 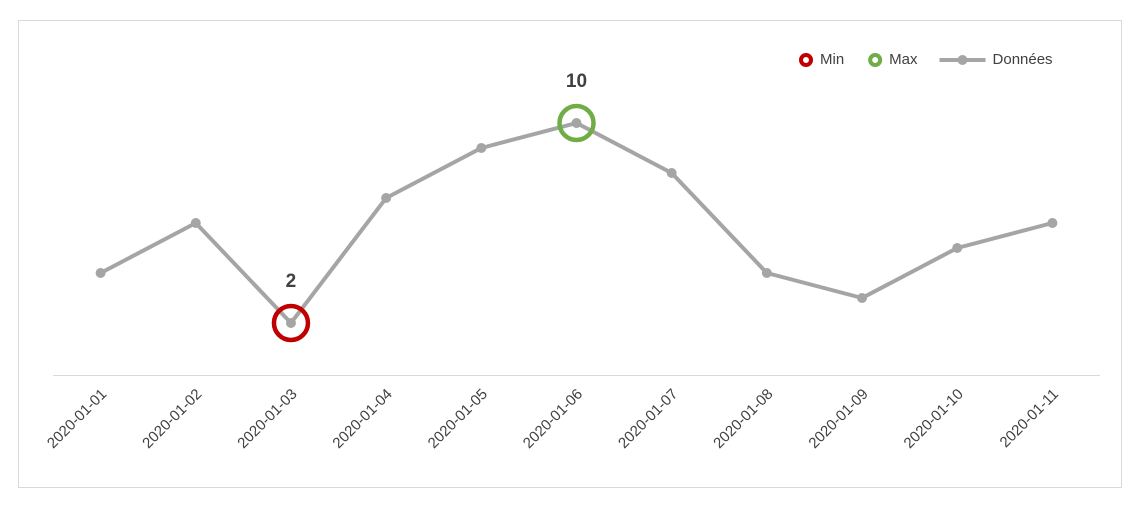 What do you see at coordinates (962, 60) in the screenshot?
I see `legend-dot` at bounding box center [962, 60].